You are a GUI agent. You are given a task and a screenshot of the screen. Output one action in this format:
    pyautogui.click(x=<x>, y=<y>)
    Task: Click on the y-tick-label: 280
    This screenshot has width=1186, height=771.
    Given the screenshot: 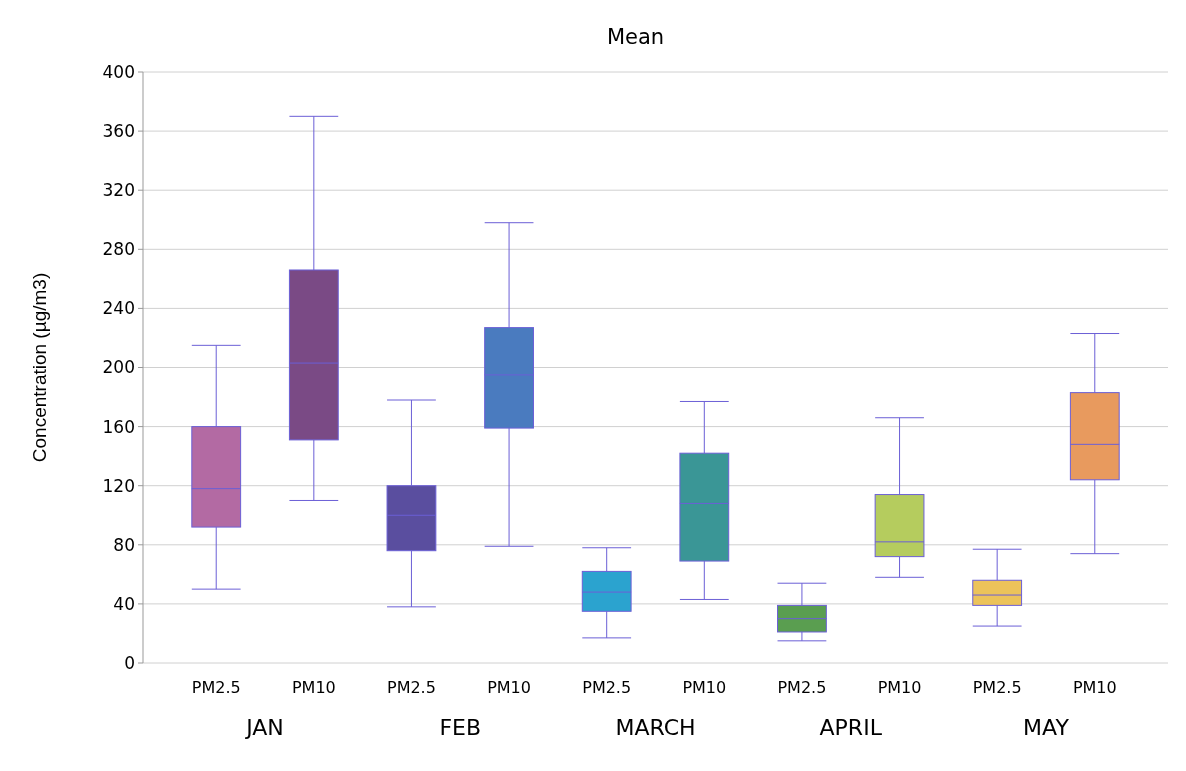 What is the action you would take?
    pyautogui.click(x=118, y=249)
    